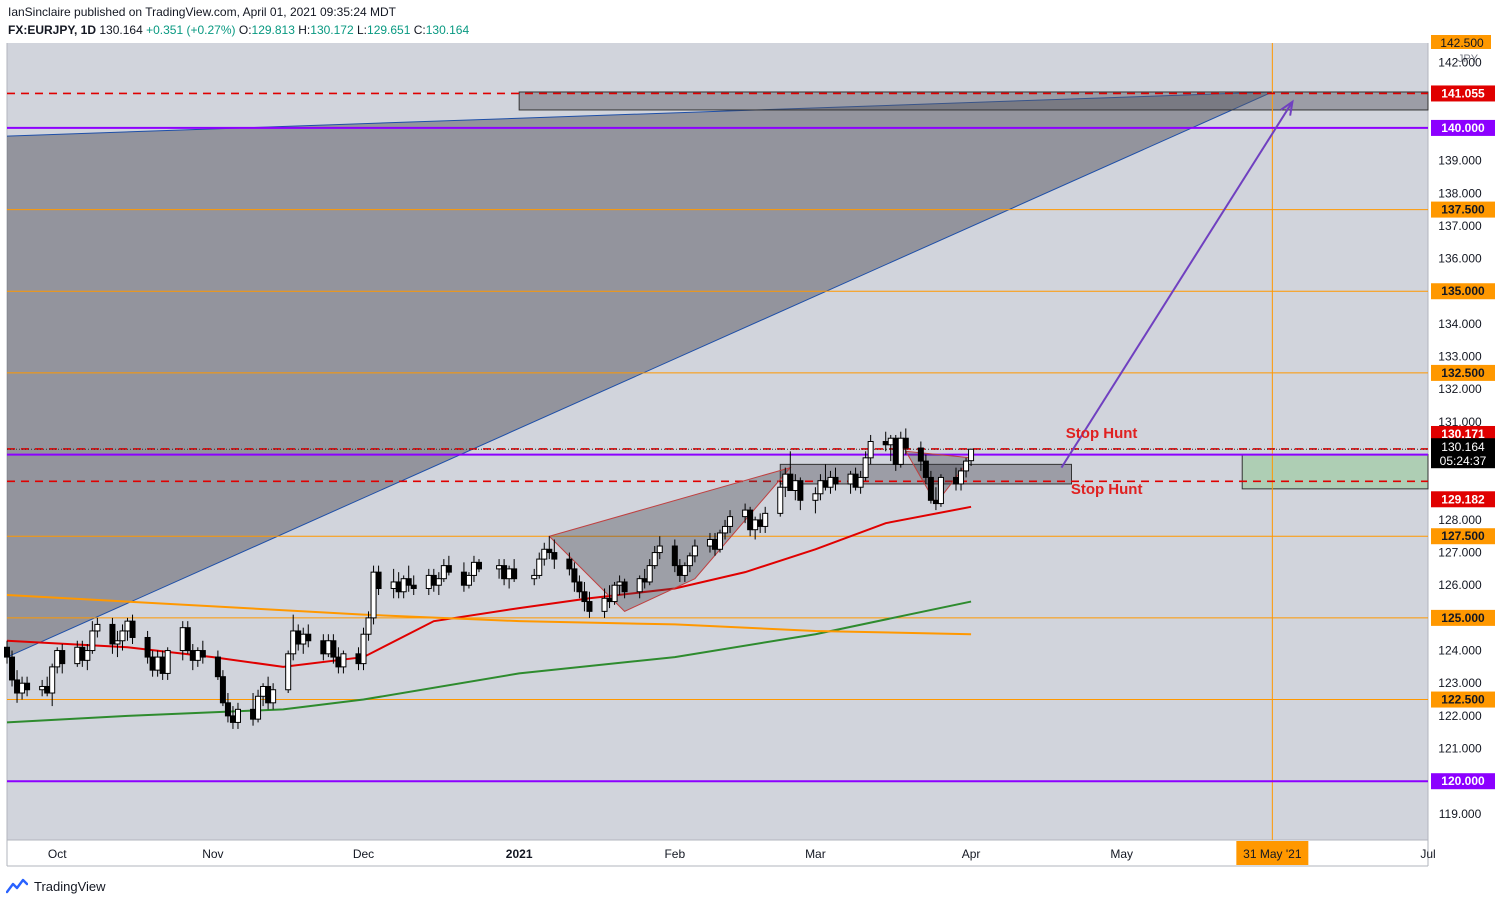 This screenshot has height=906, width=1504. I want to click on zone-box, so click(973, 101).